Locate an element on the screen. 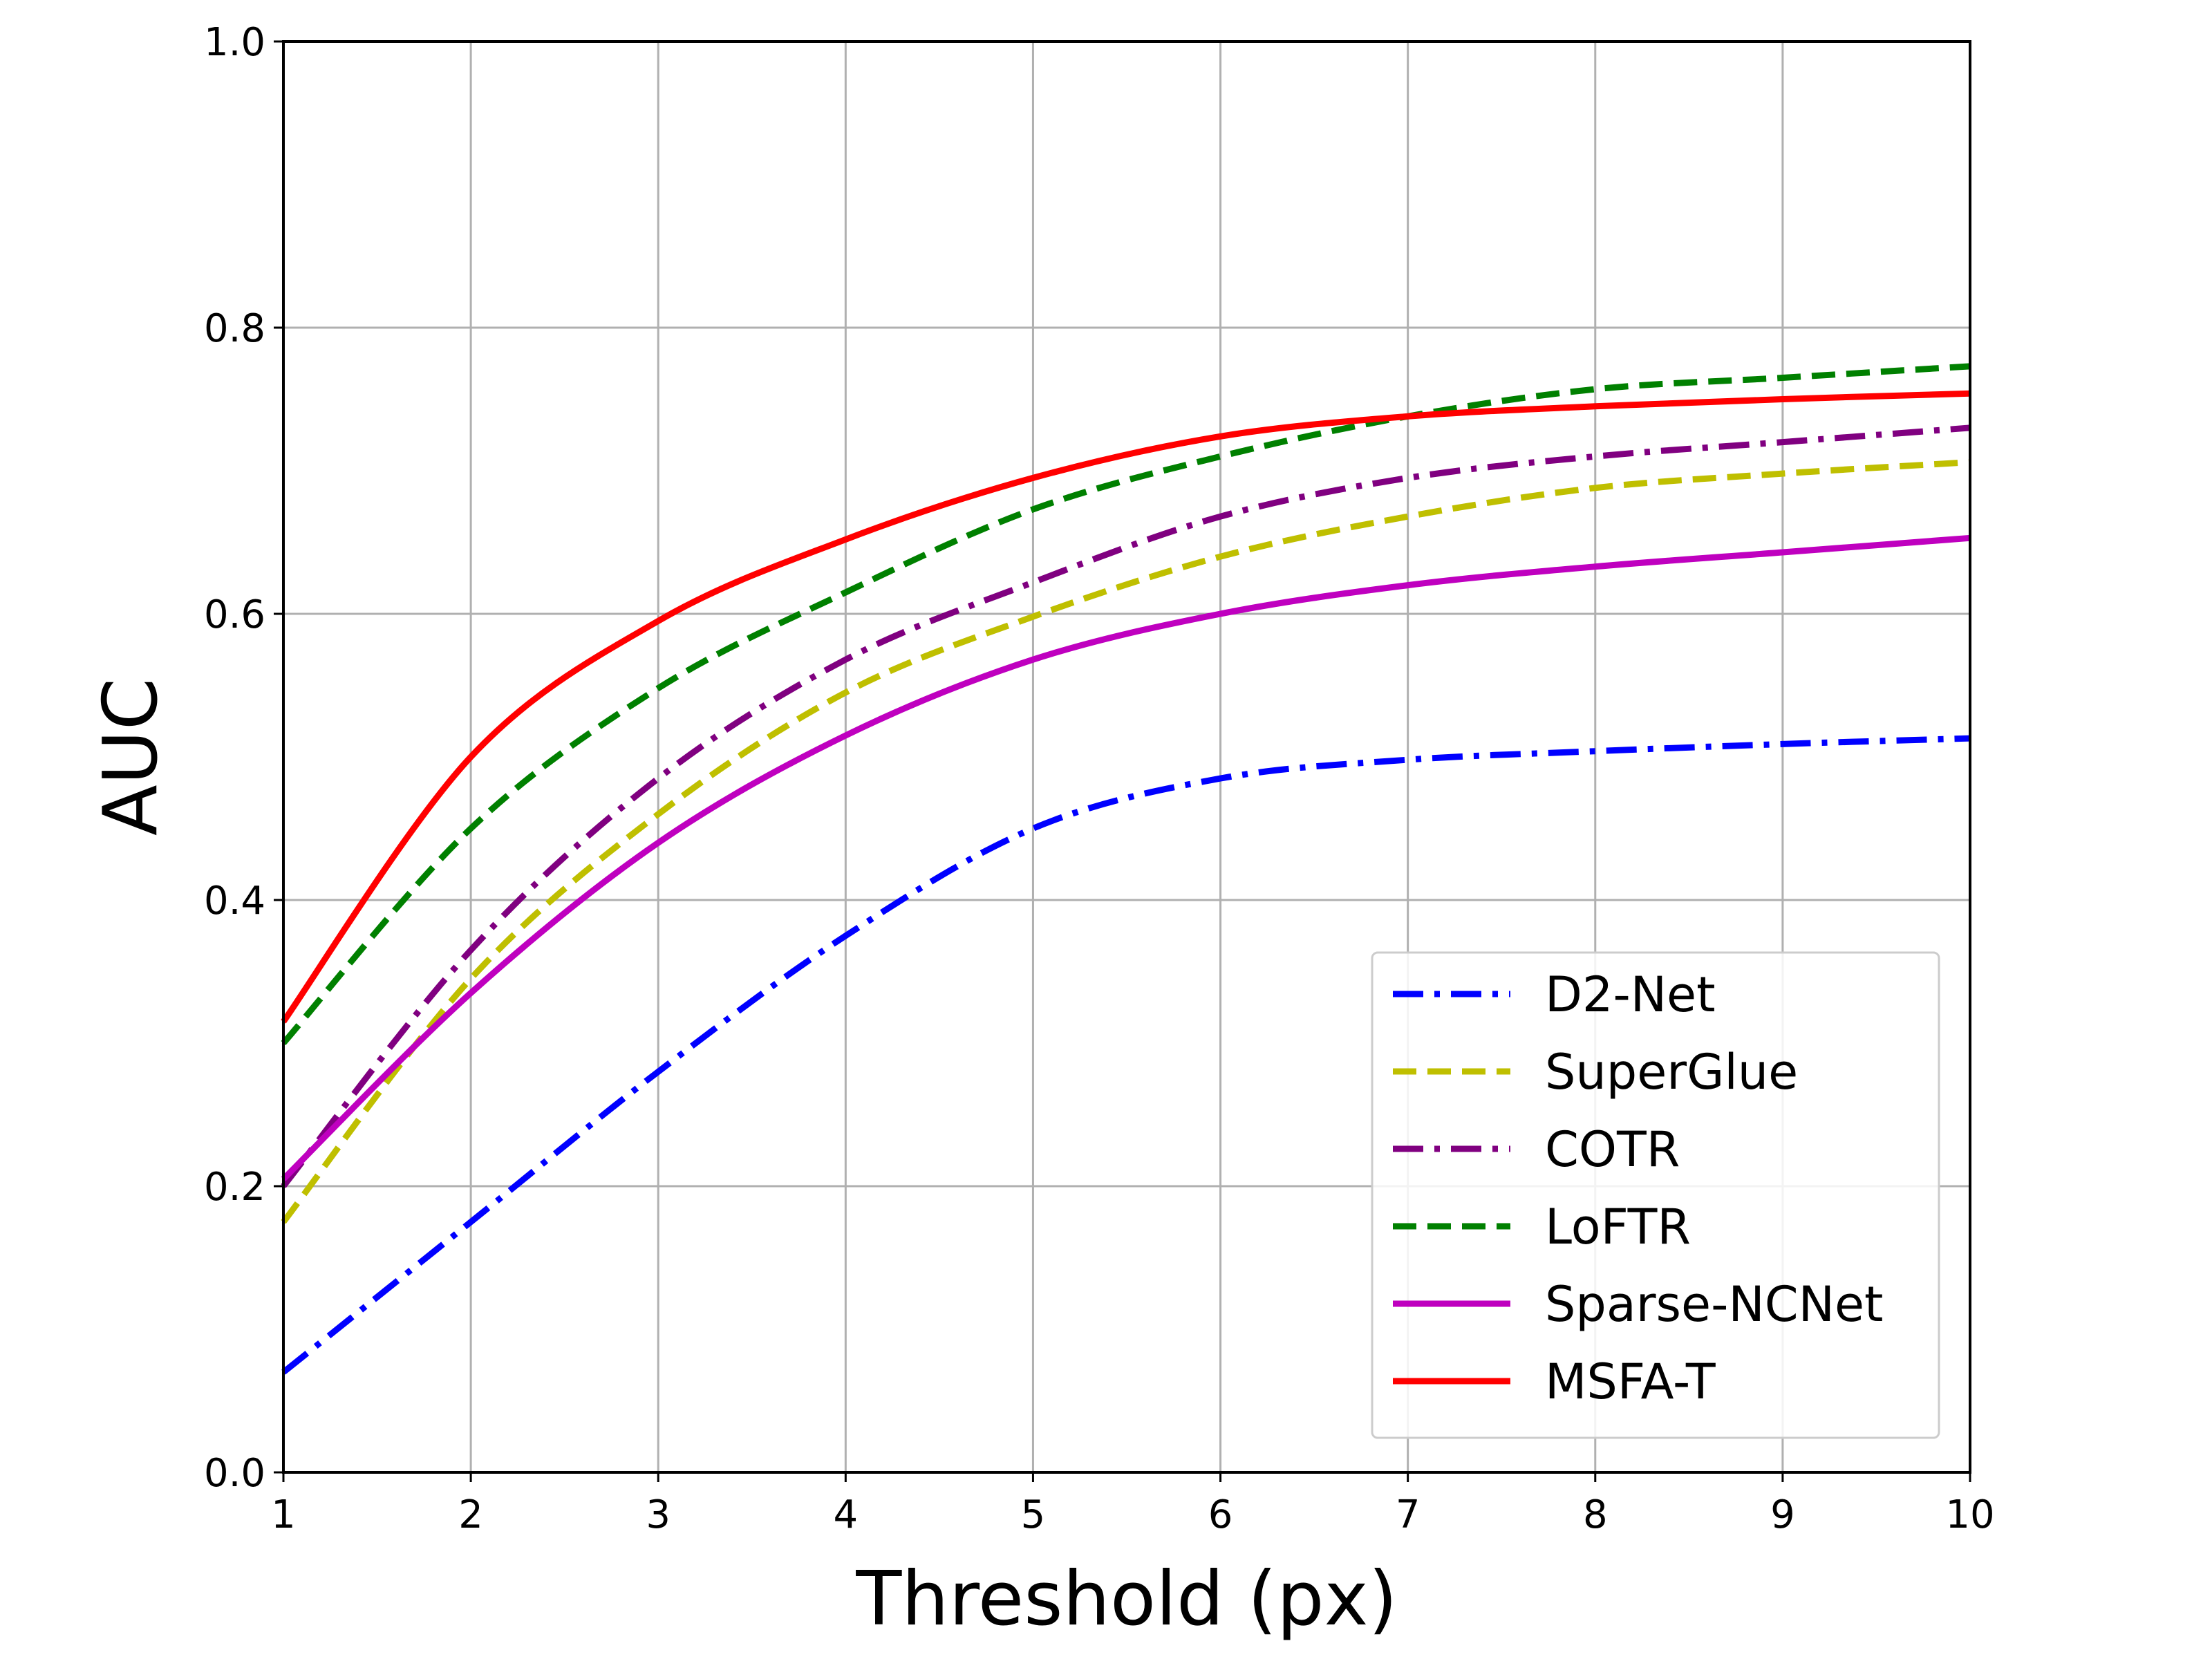 The height and width of the screenshot is (1659, 2212). x-tick-label: 6 is located at coordinates (1220, 1515).